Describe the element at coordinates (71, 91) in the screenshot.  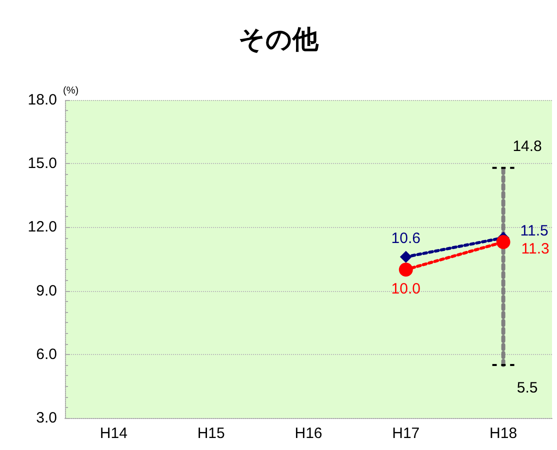
I see `y-axis-title: (%)` at that location.